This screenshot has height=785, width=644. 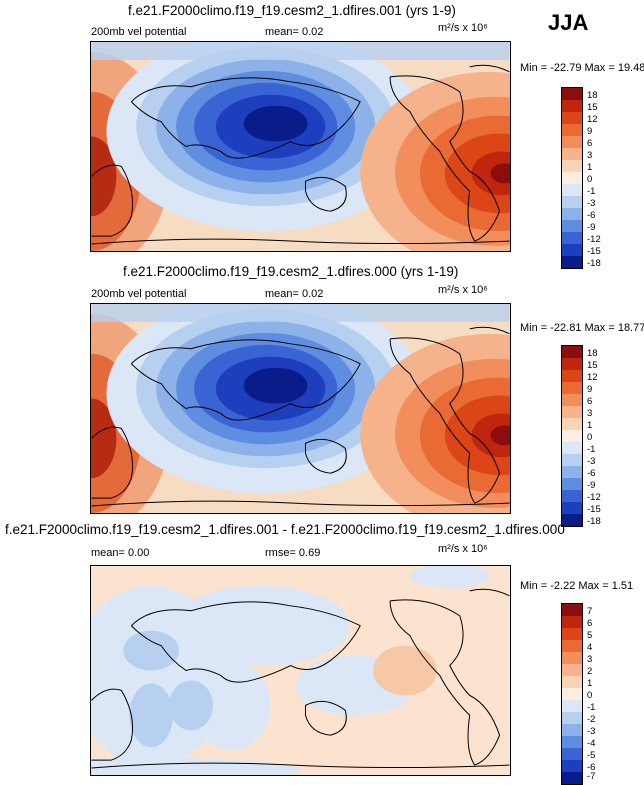 What do you see at coordinates (591, 755) in the screenshot?
I see `colorbar-tick: -5` at bounding box center [591, 755].